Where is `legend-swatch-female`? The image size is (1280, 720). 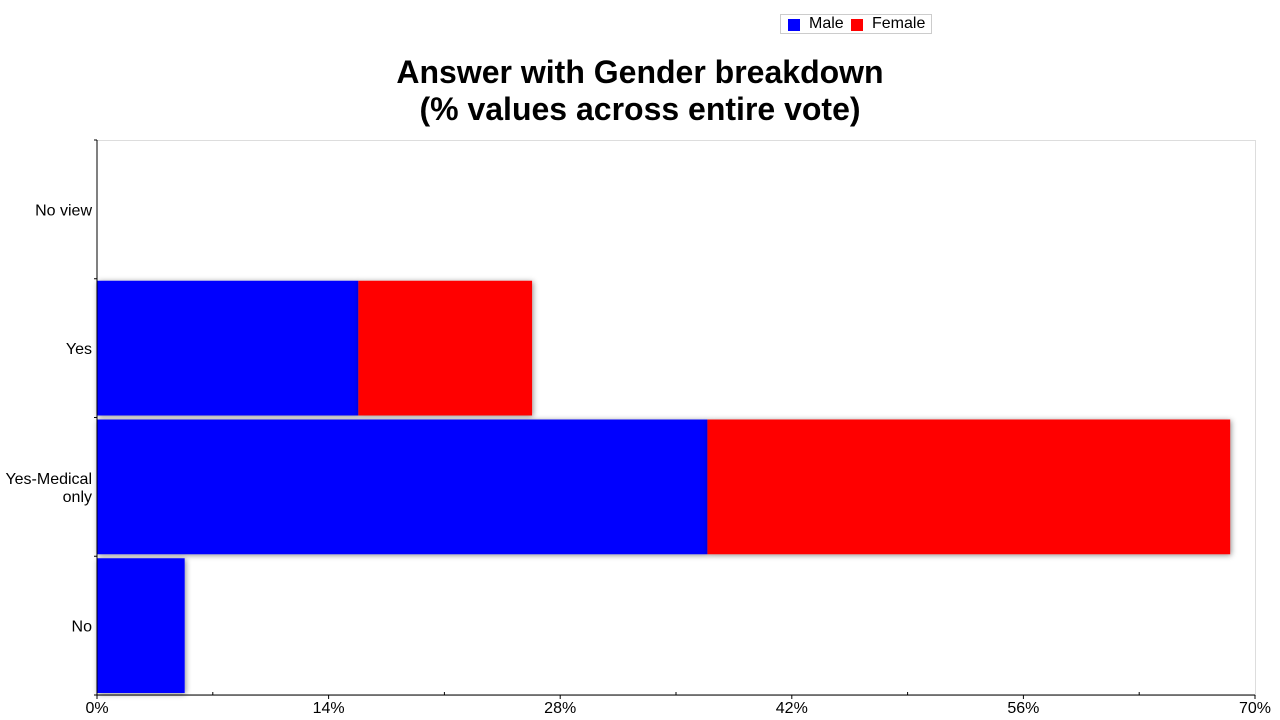 legend-swatch-female is located at coordinates (857, 25).